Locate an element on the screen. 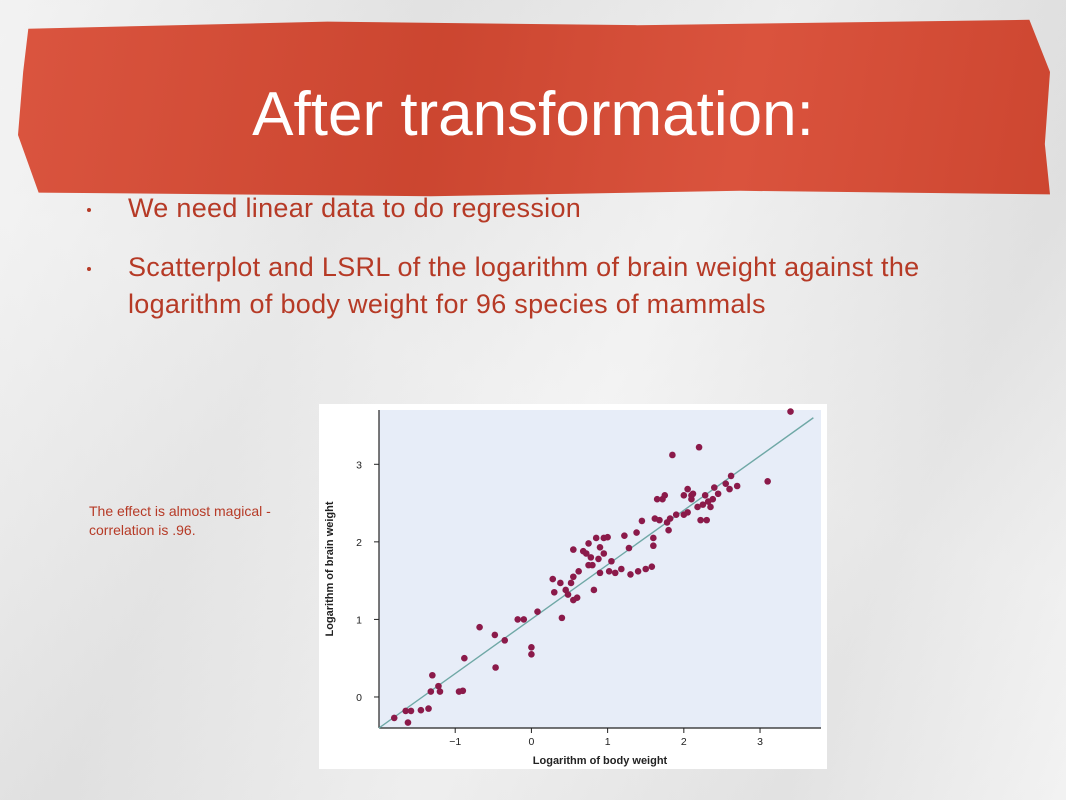 This screenshot has width=1066, height=800. x-tick-label: −1 is located at coordinates (455, 742).